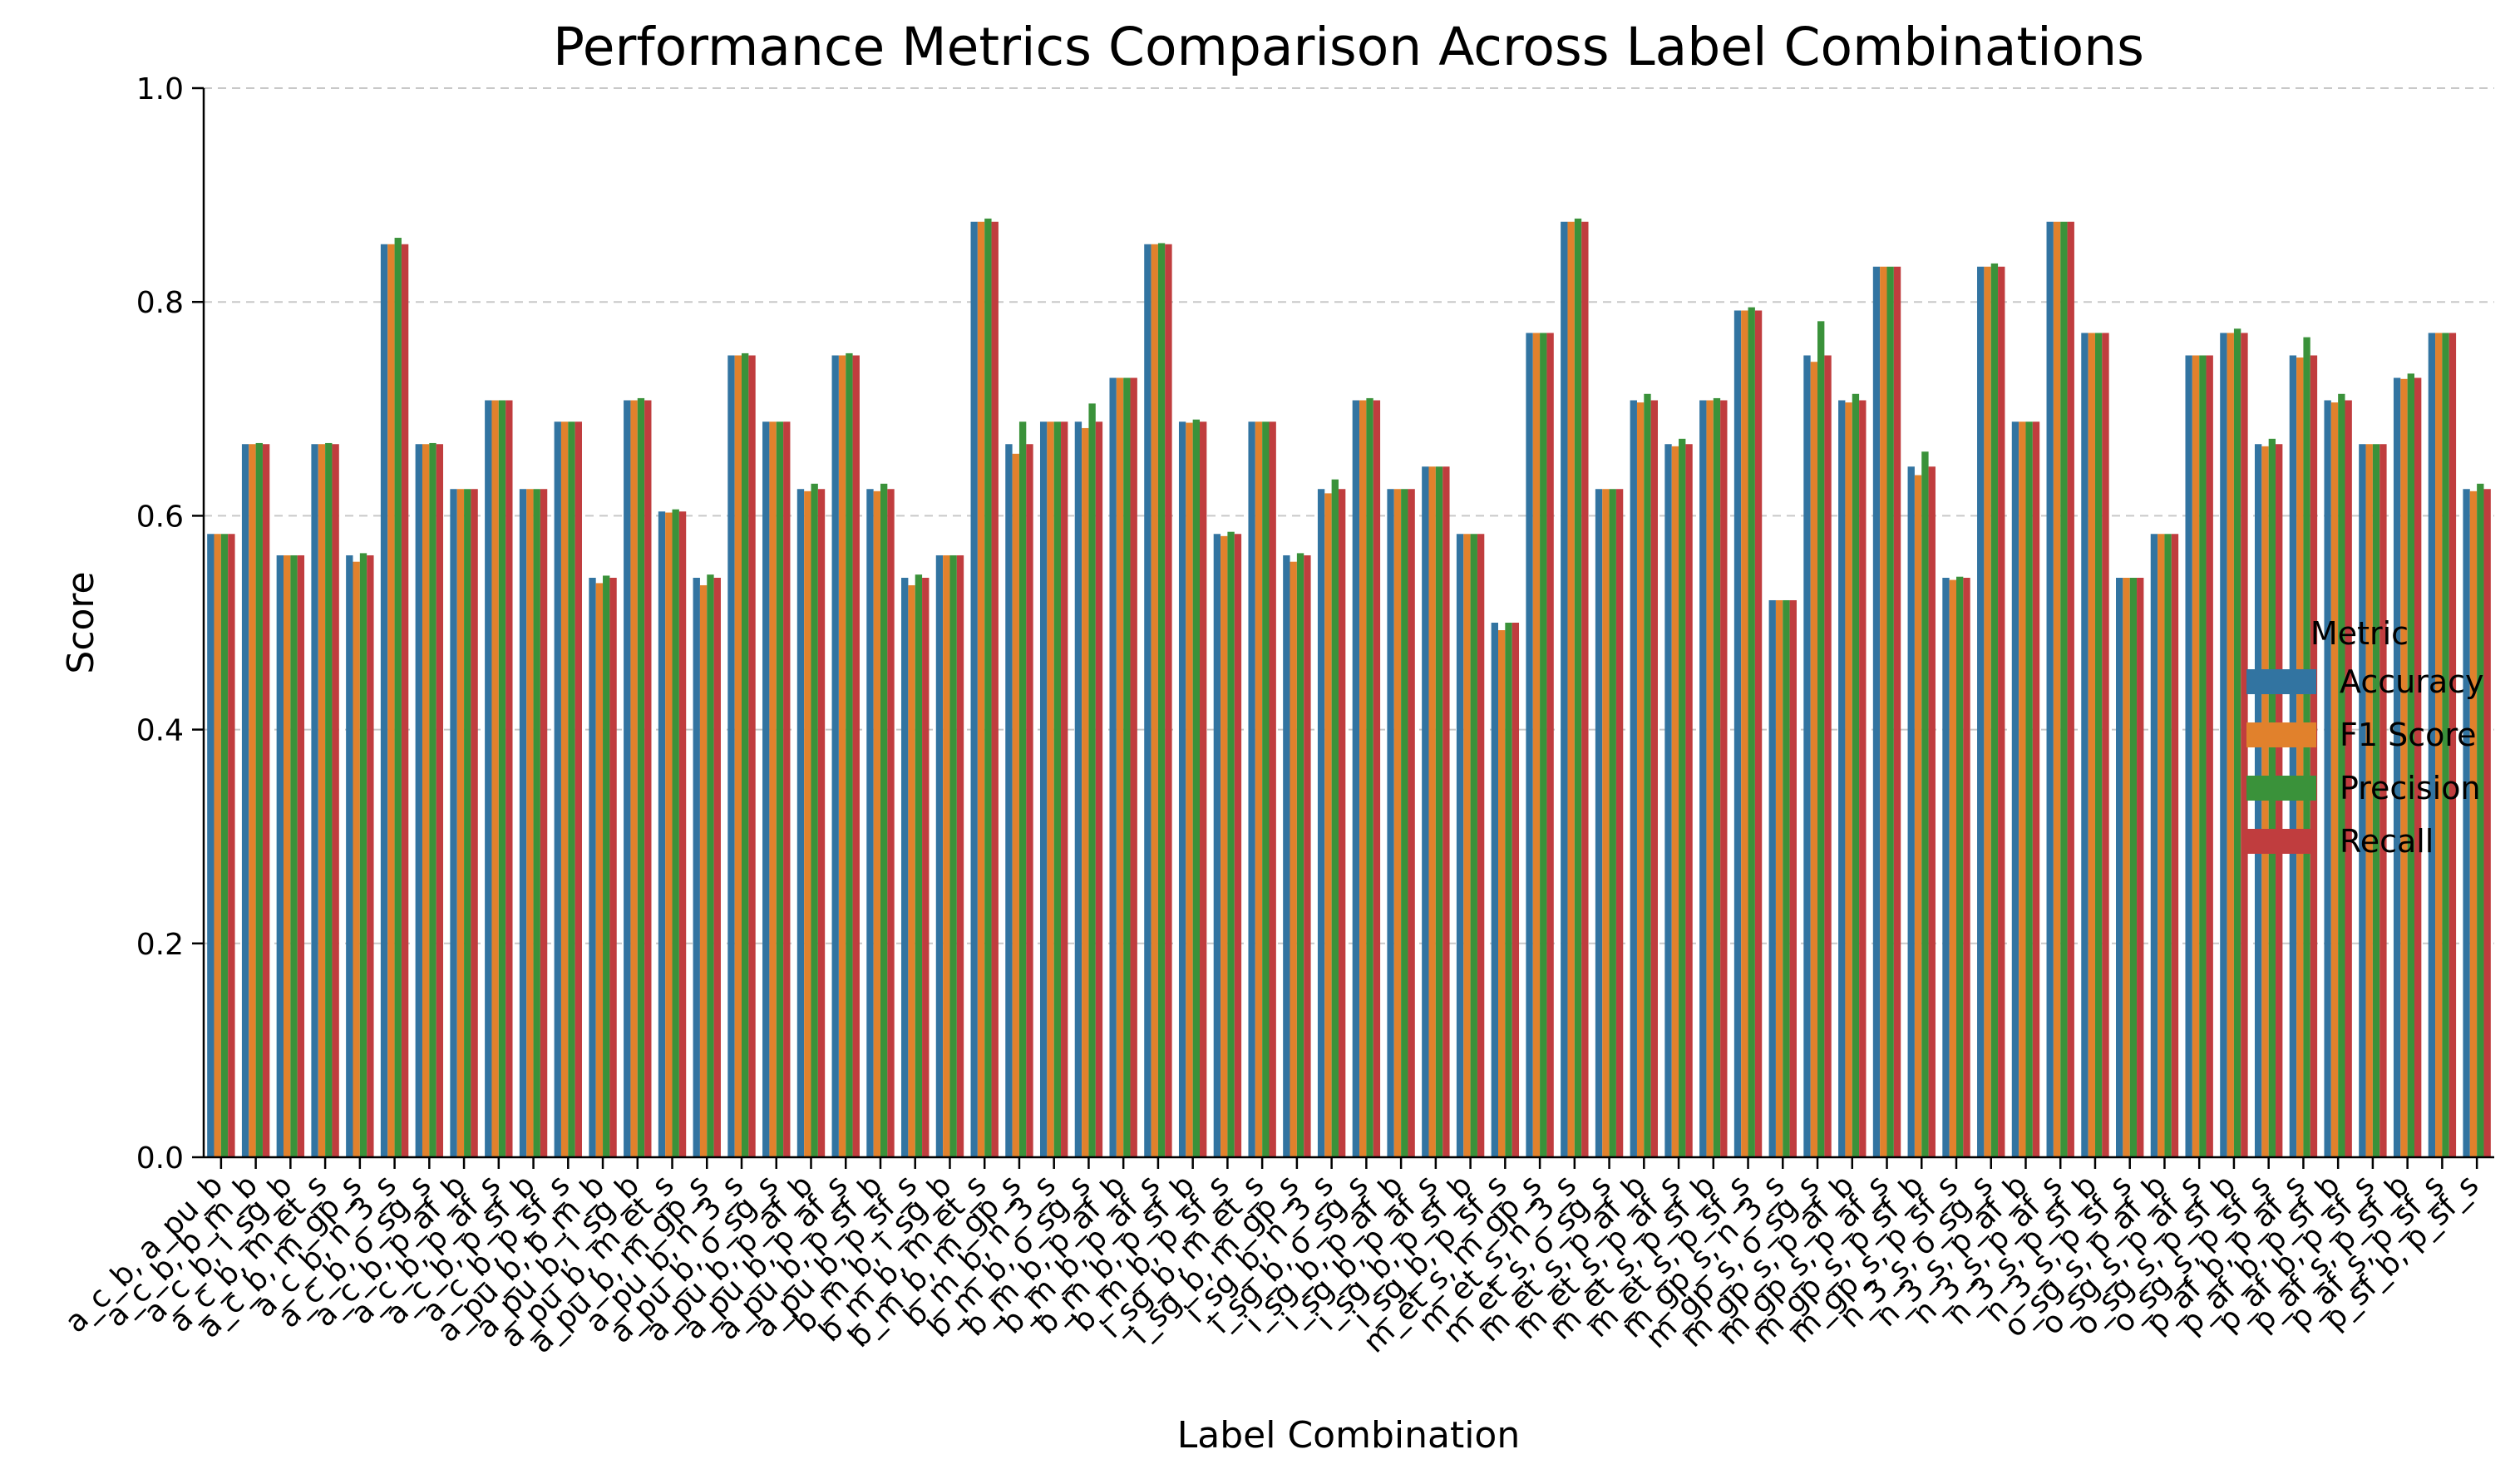 The width and height of the screenshot is (2520, 1469). I want to click on y-tick-label: 0.4, so click(160, 731).